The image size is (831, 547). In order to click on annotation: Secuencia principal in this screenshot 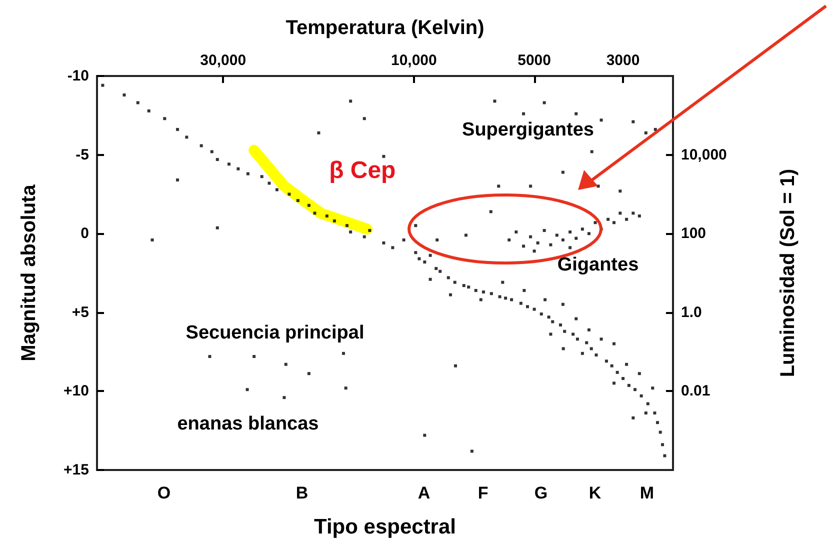, I will do `click(275, 333)`.